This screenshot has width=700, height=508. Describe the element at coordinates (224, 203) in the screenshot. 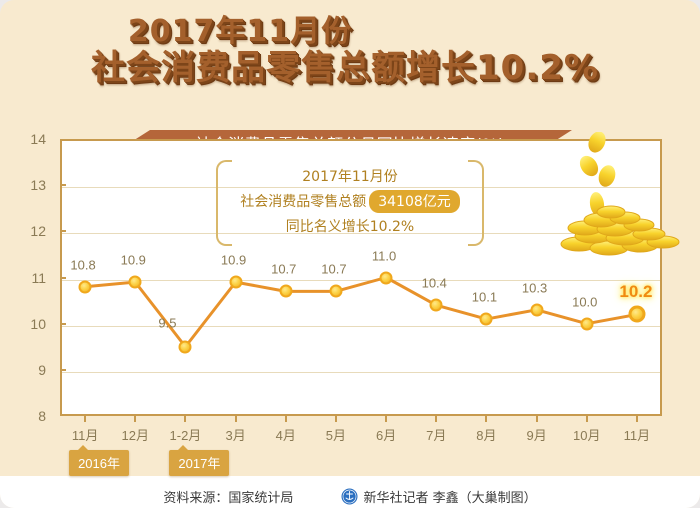

I see `info-box-left-bracket` at that location.